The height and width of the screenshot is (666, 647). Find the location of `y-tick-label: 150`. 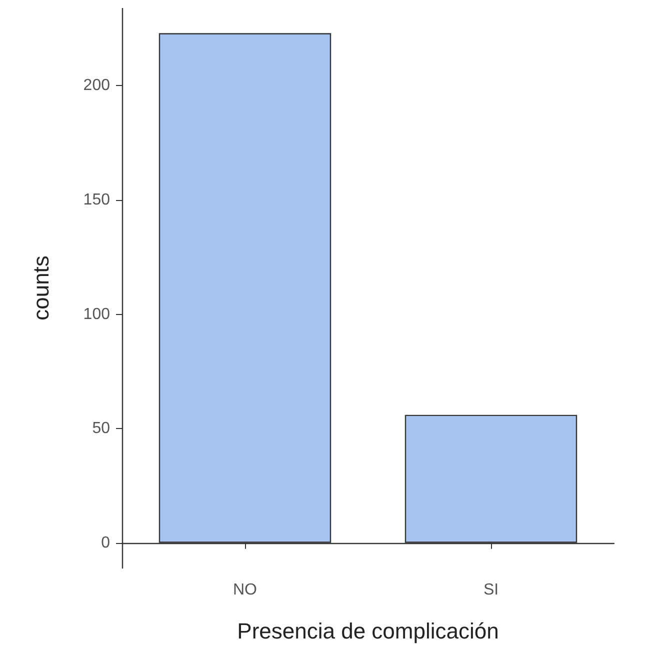

y-tick-label: 150 is located at coordinates (96, 200).